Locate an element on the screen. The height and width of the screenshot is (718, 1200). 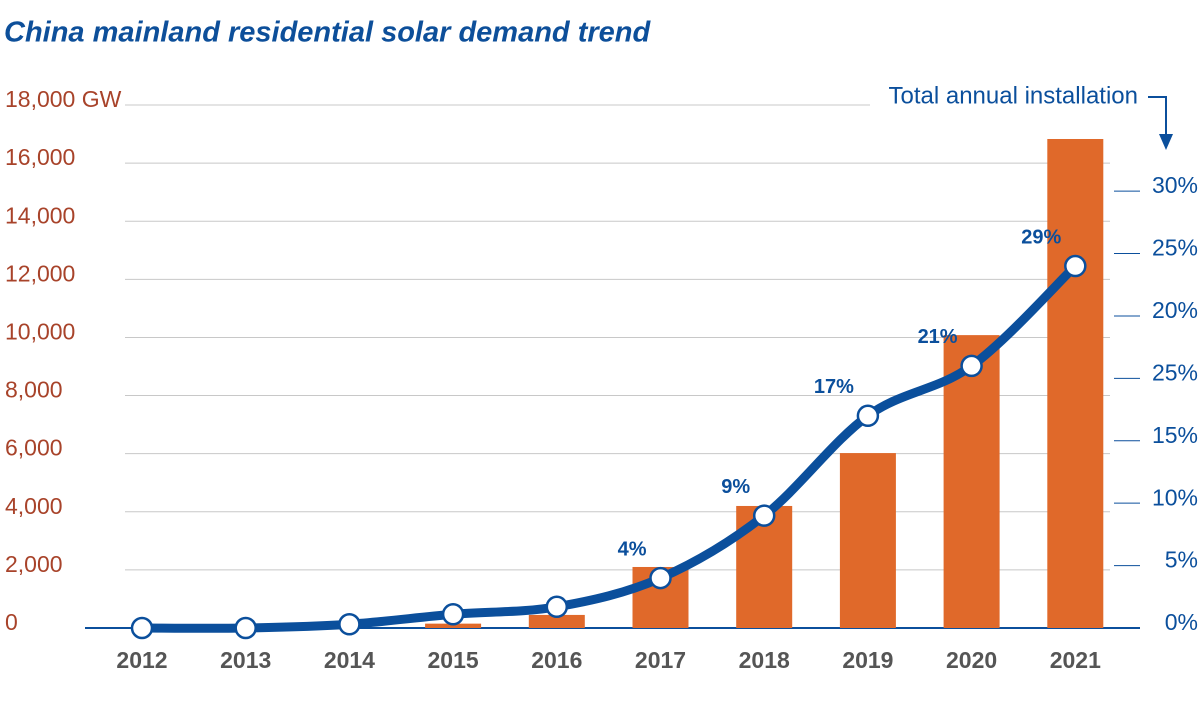
x-tick-label: 2021 is located at coordinates (1075, 660).